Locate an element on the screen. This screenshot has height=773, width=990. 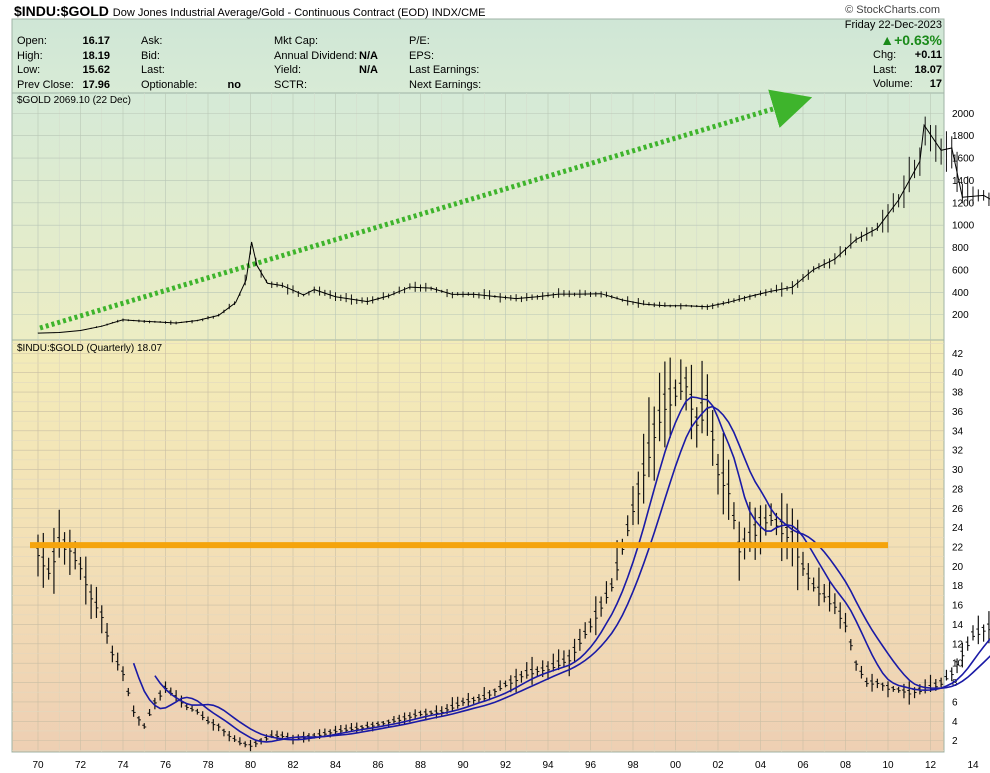
info-value: +0.11 is located at coordinates (928, 55).